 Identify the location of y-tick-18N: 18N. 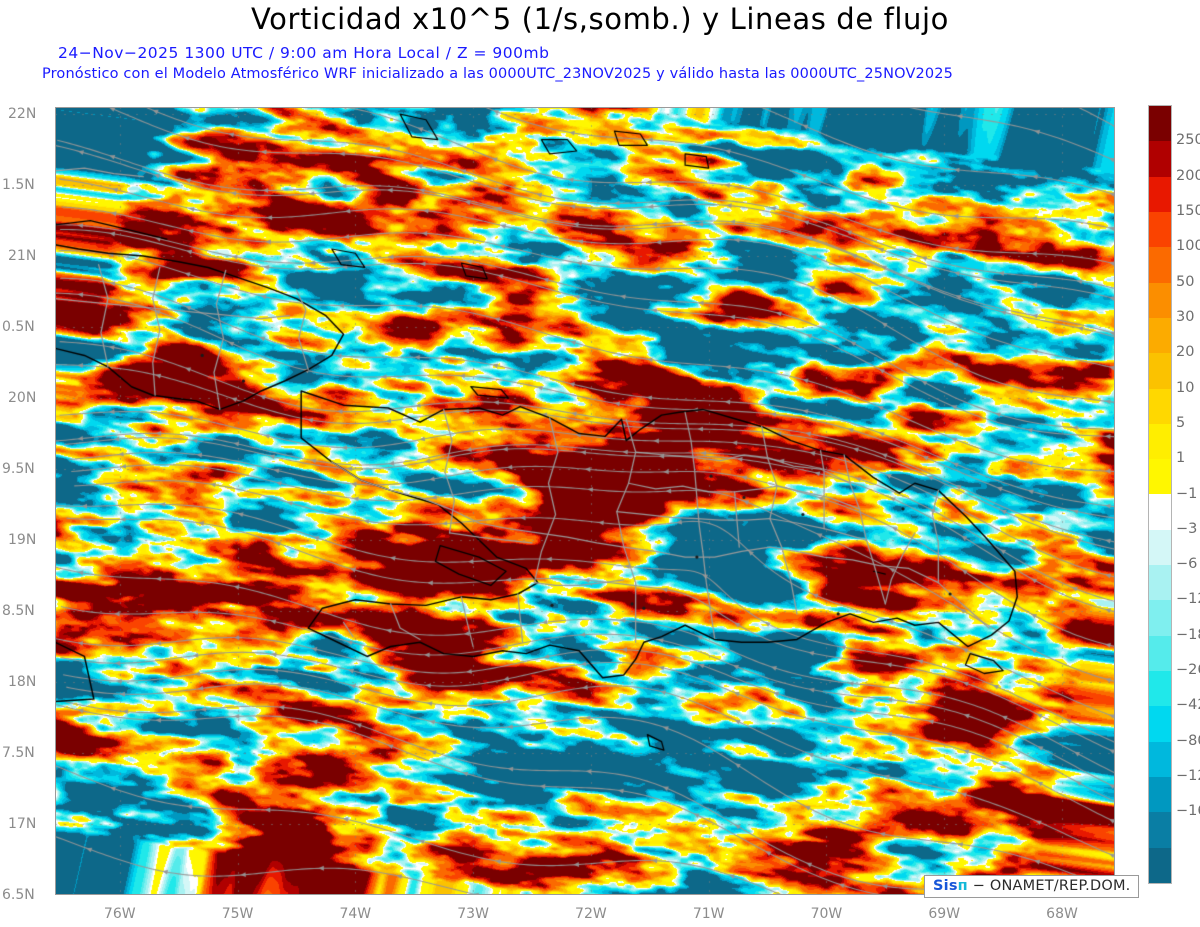
(22, 682).